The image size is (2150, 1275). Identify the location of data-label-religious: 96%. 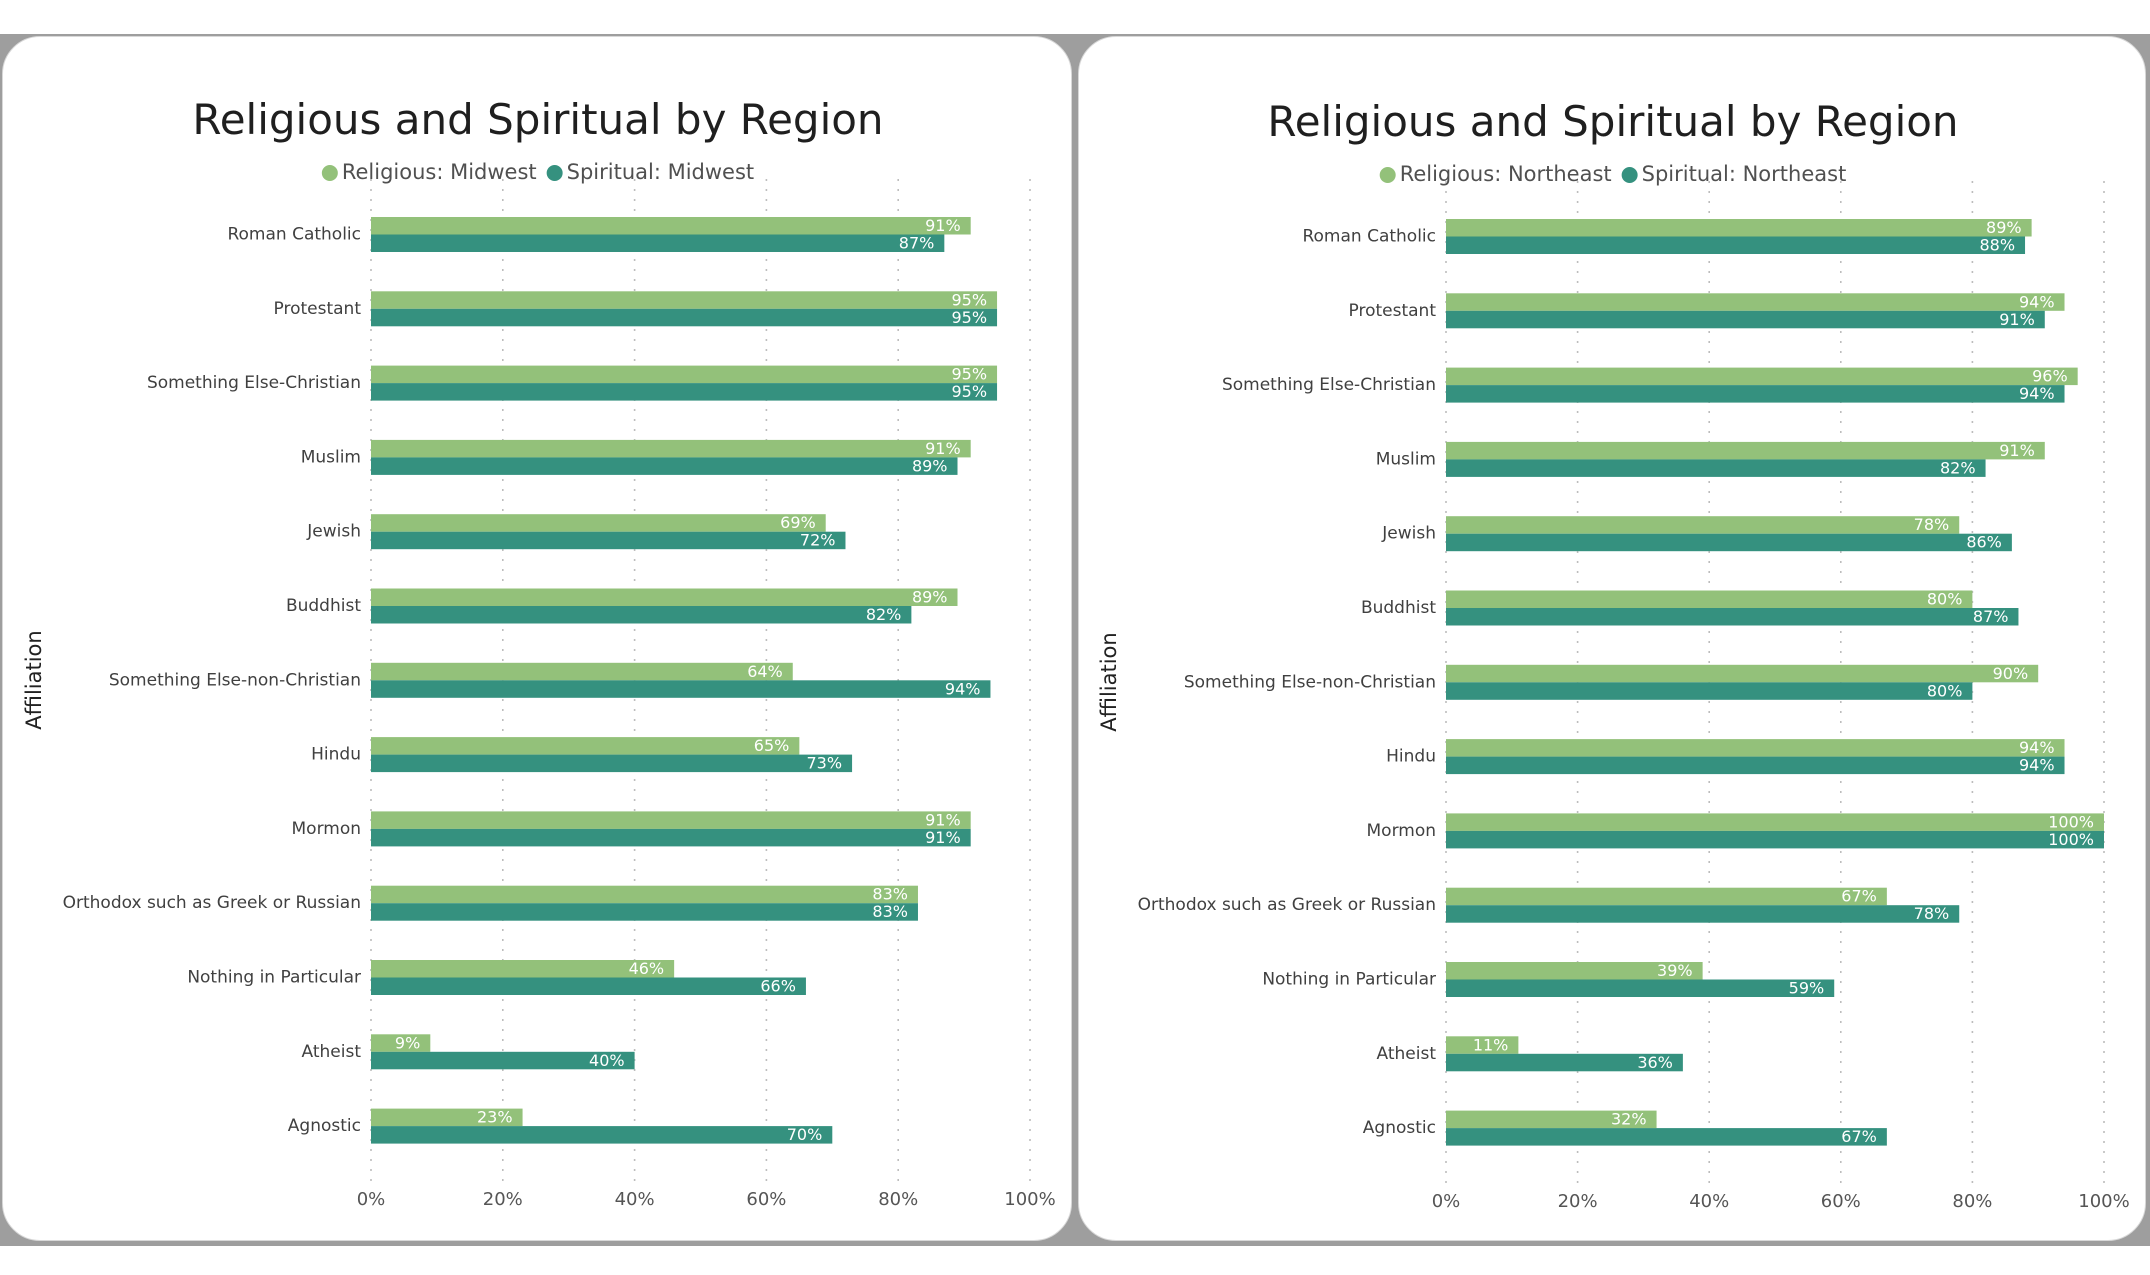
(2050, 376).